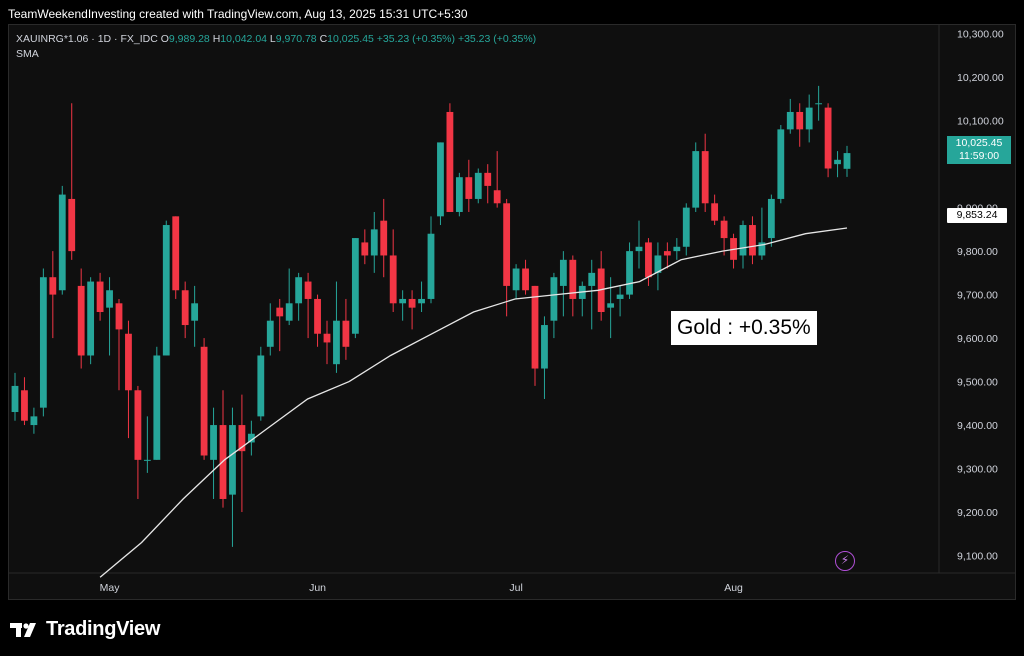 The height and width of the screenshot is (656, 1024). What do you see at coordinates (979, 143) in the screenshot?
I see `last-price-value: 10,025.45` at bounding box center [979, 143].